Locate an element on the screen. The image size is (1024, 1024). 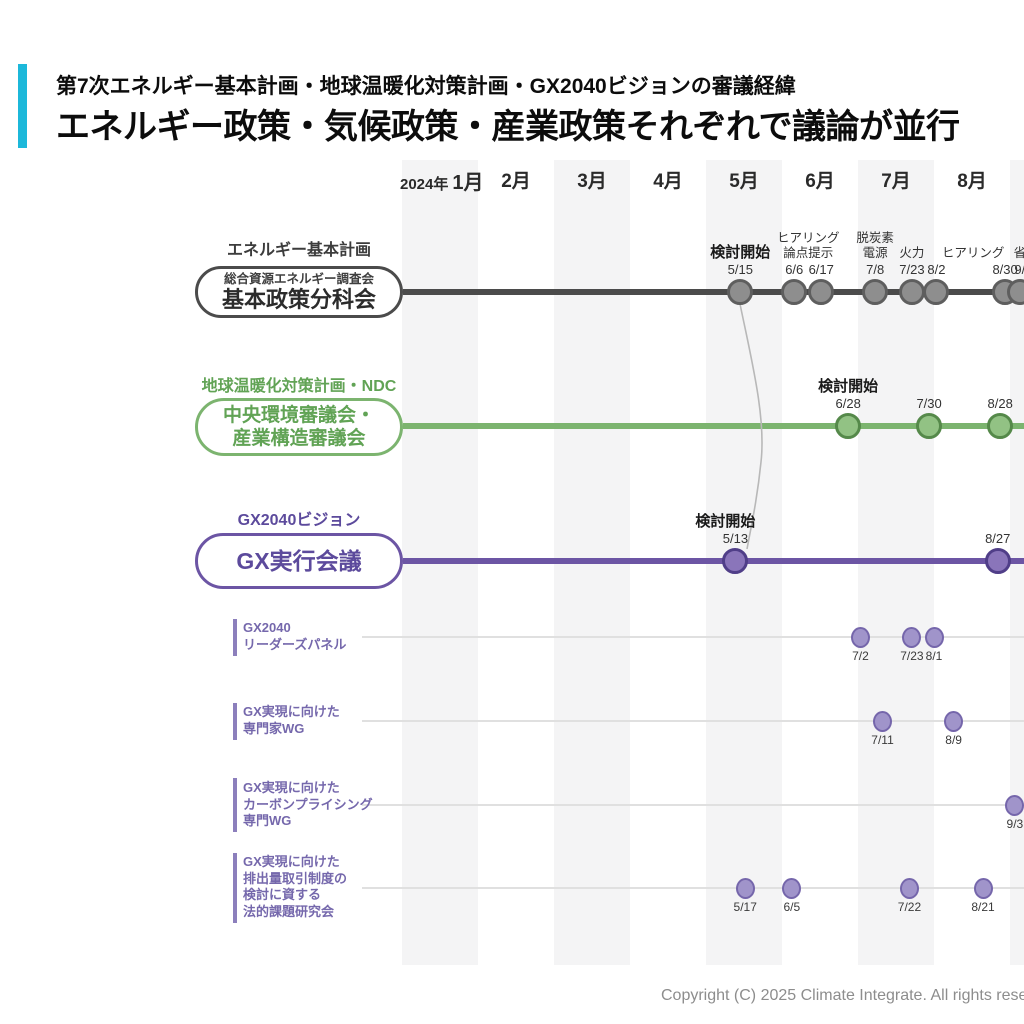
sub-label-legal-study-group: GX実現に向けた 排出量取引制度の 検討に資する 法的課題研究会 is located at coordinates (295, 887).